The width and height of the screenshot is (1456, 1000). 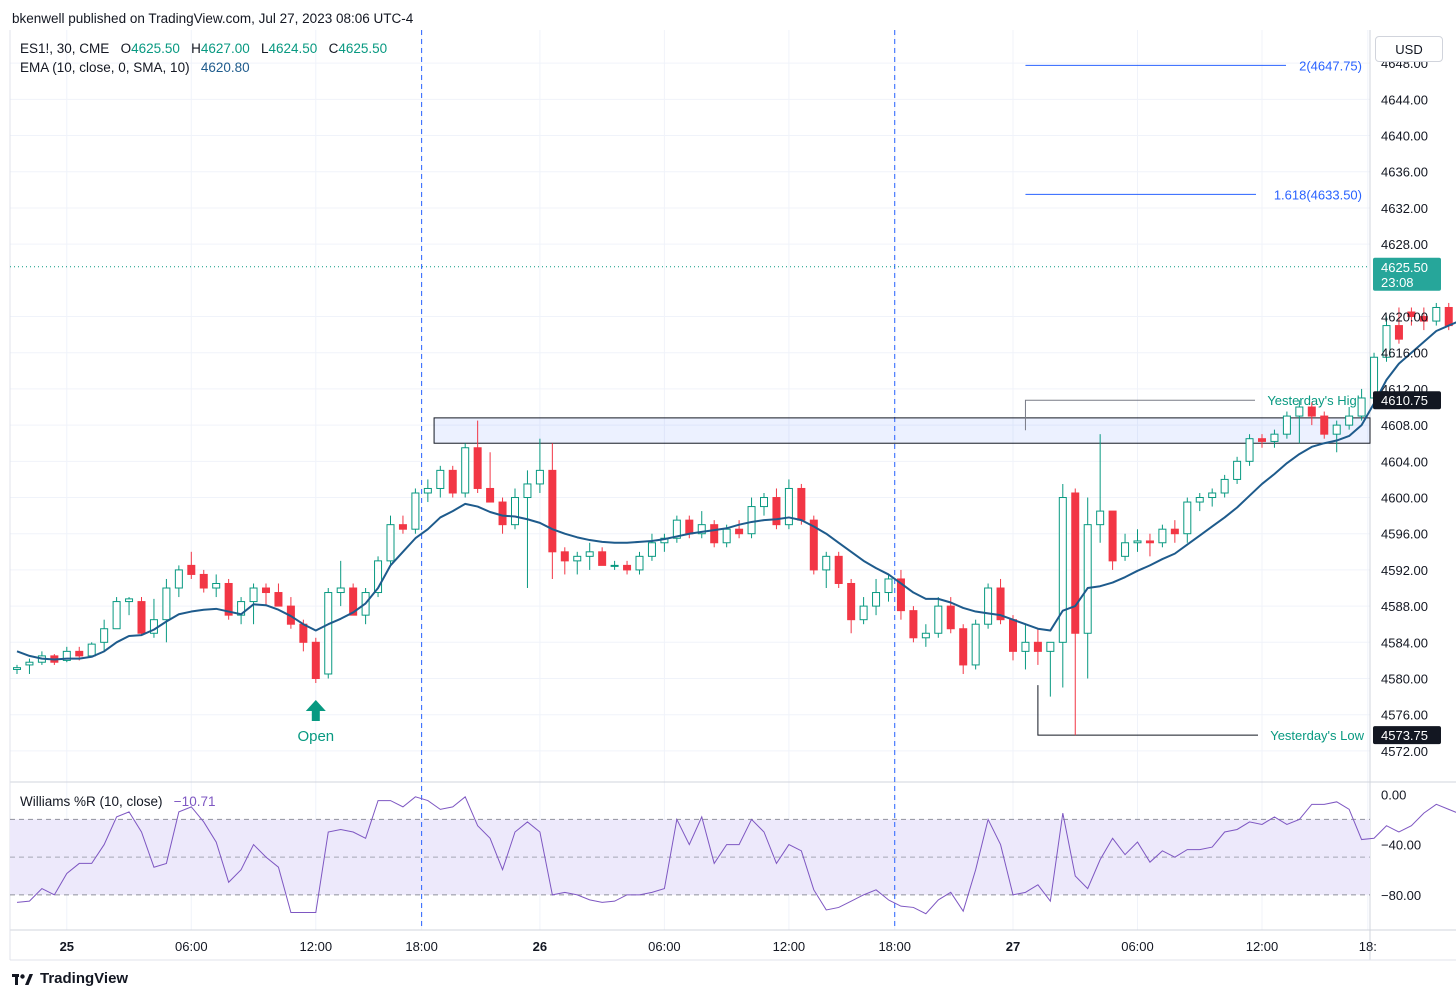 What do you see at coordinates (894, 946) in the screenshot?
I see `time-tick-label: 18:00` at bounding box center [894, 946].